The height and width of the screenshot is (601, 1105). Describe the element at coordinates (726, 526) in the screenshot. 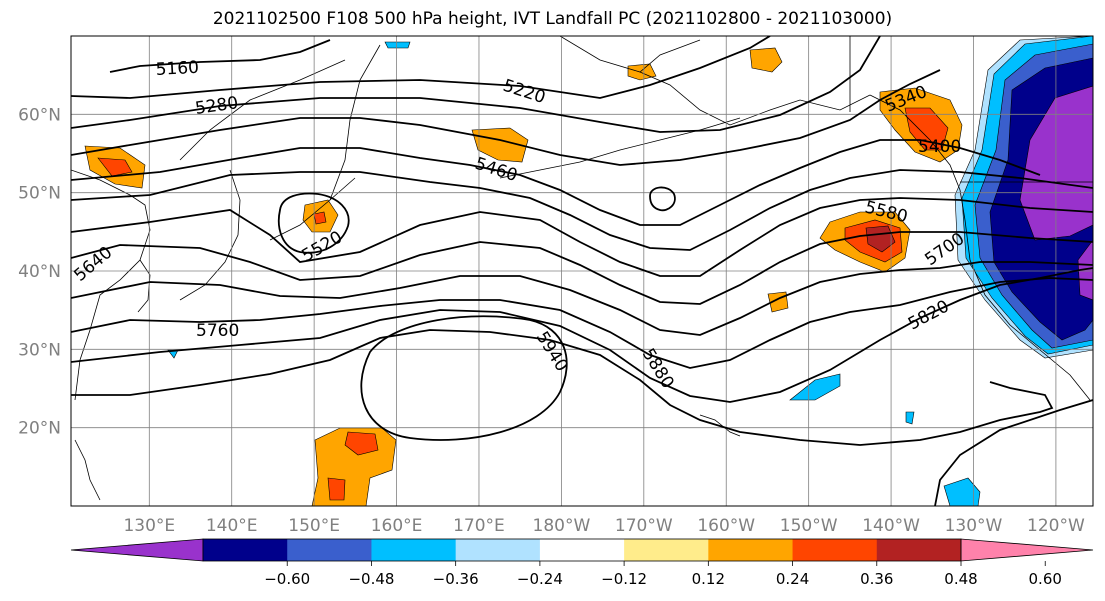

I see `longitude-label: 160°W` at that location.